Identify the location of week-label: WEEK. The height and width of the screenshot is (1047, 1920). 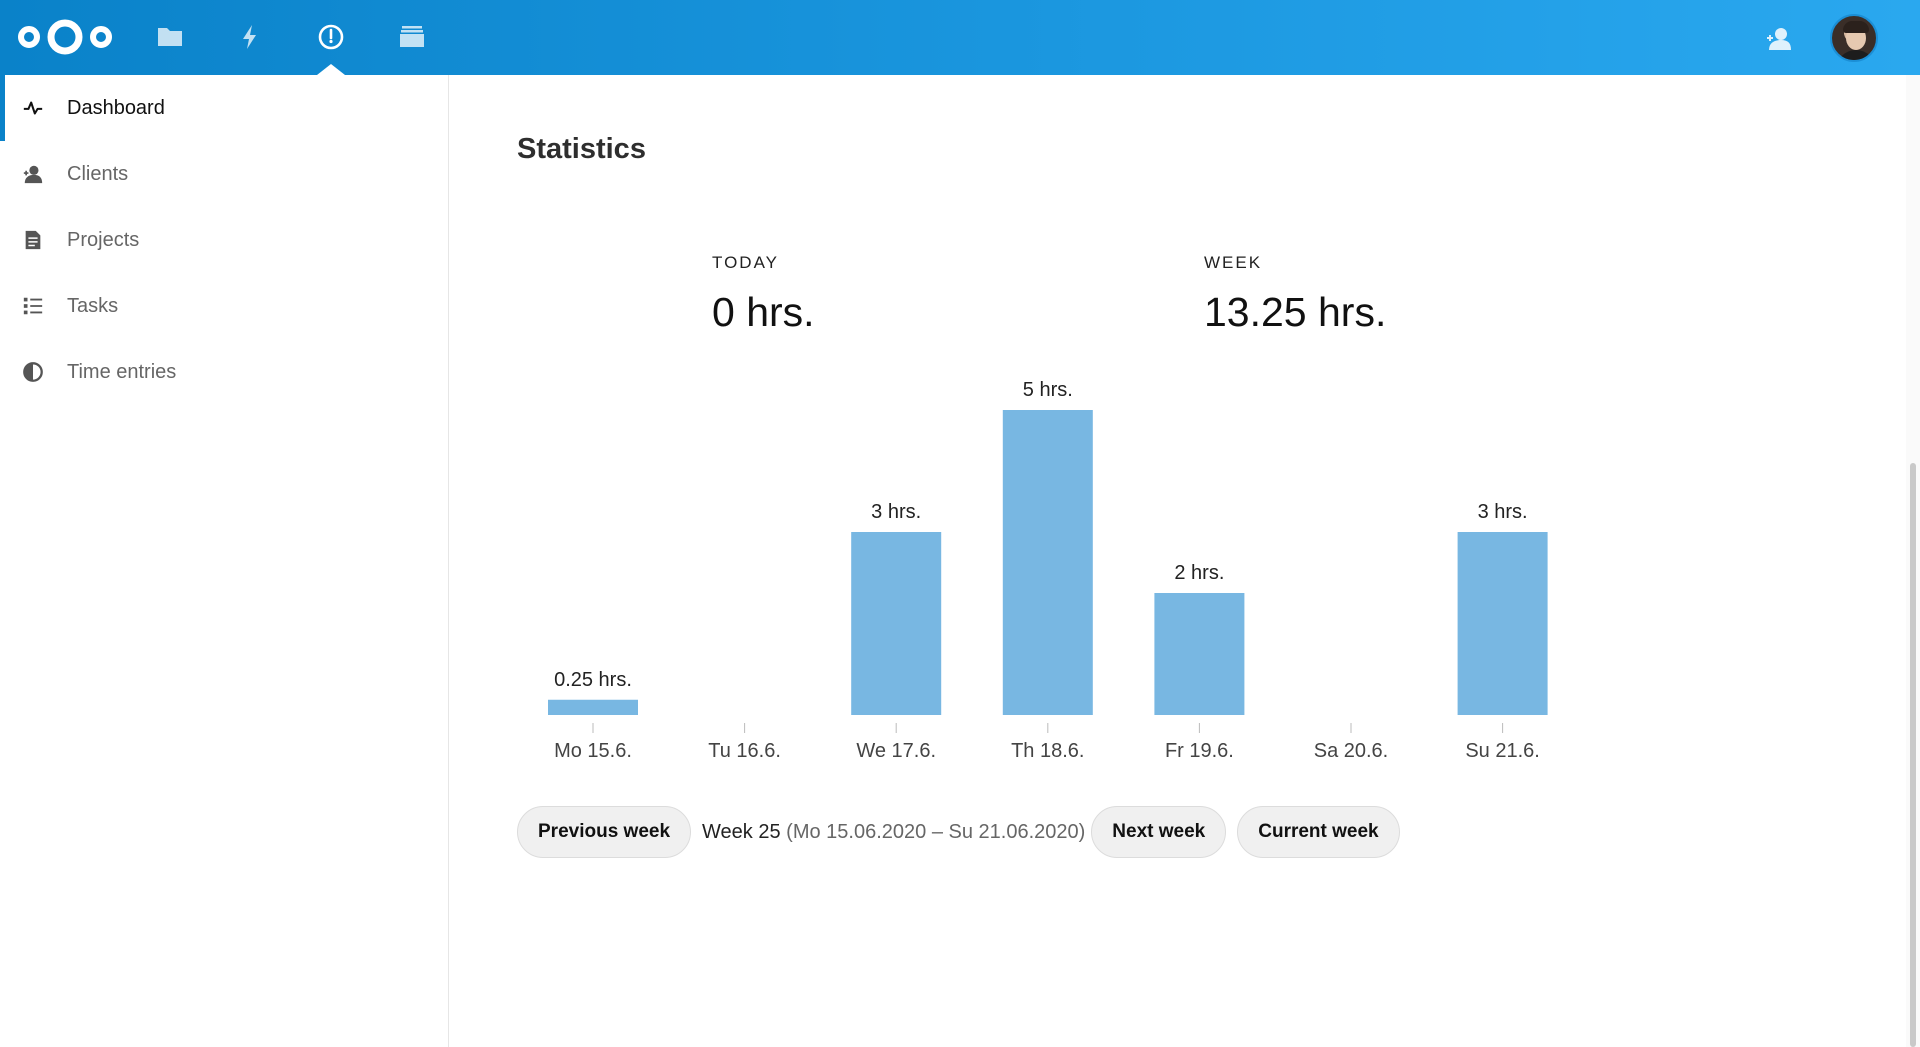
(1233, 262).